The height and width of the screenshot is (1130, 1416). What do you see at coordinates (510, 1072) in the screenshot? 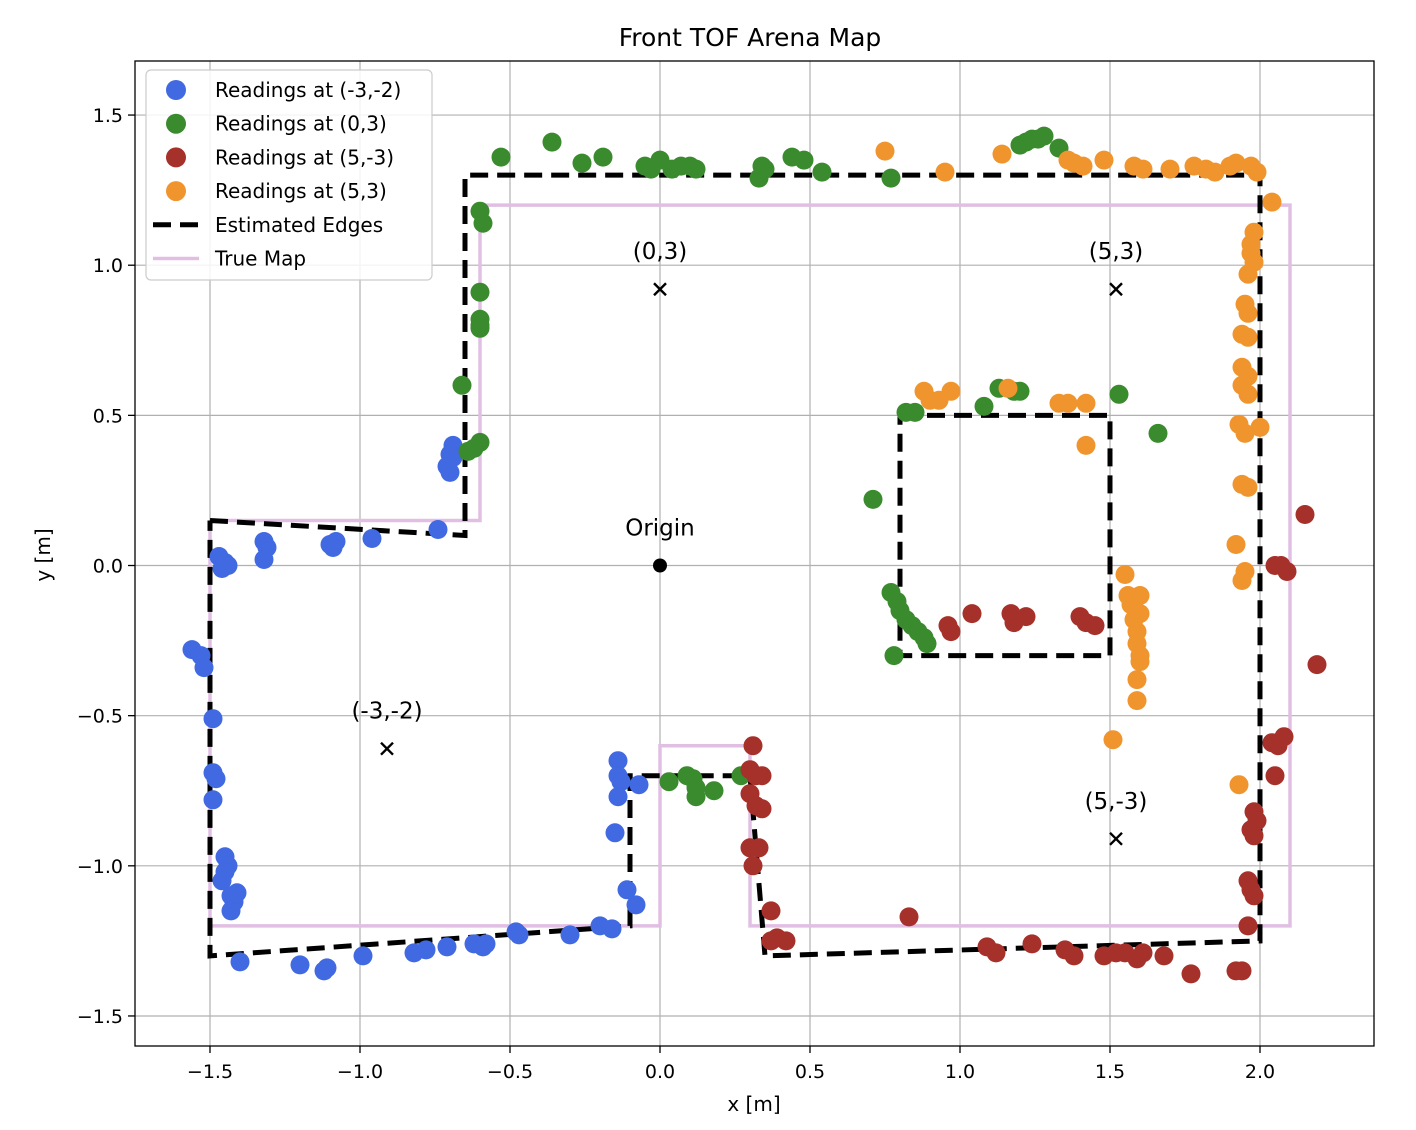
I see `x-tick-label: −0.5` at bounding box center [510, 1072].